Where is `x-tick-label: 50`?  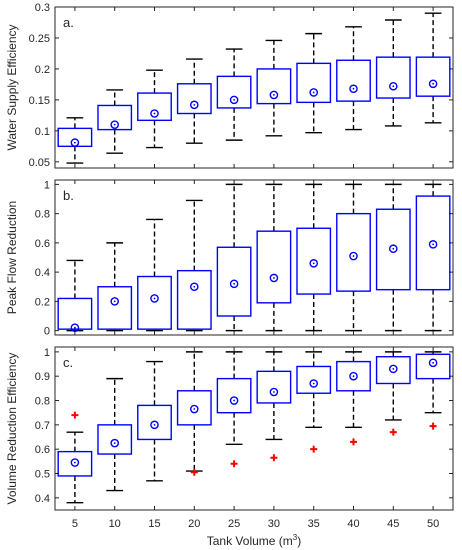
x-tick-label: 50 is located at coordinates (433, 524).